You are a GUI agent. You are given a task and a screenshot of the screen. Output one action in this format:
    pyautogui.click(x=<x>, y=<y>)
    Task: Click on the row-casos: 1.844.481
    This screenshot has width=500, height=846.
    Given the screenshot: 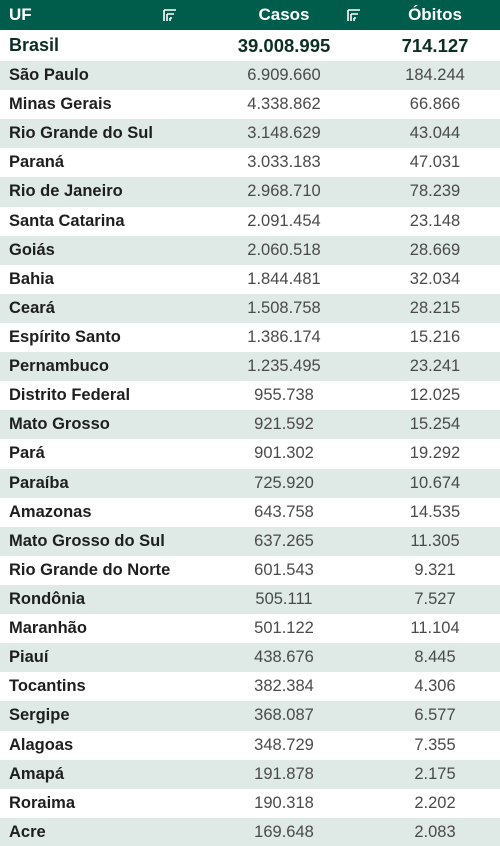 What is the action you would take?
    pyautogui.click(x=284, y=278)
    